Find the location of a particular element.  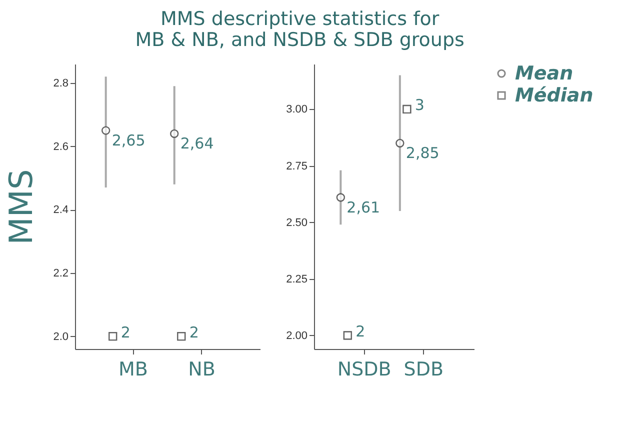

x-tick-label: SDB is located at coordinates (424, 369).